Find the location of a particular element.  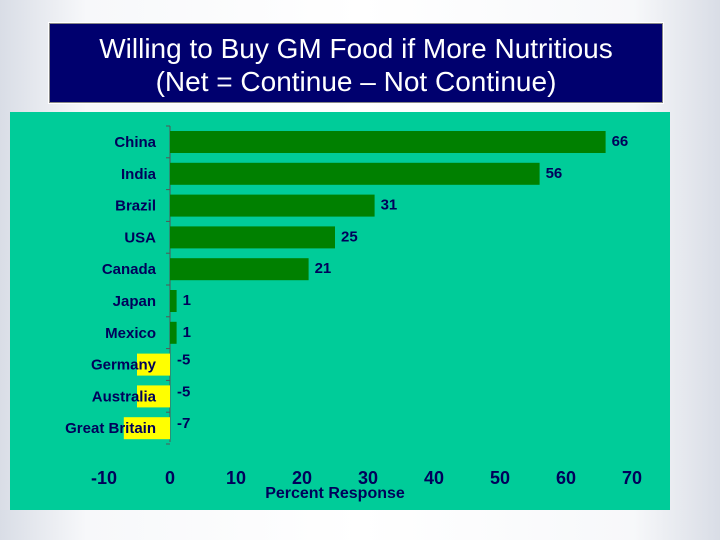

x-tick-label: 10 is located at coordinates (236, 478).